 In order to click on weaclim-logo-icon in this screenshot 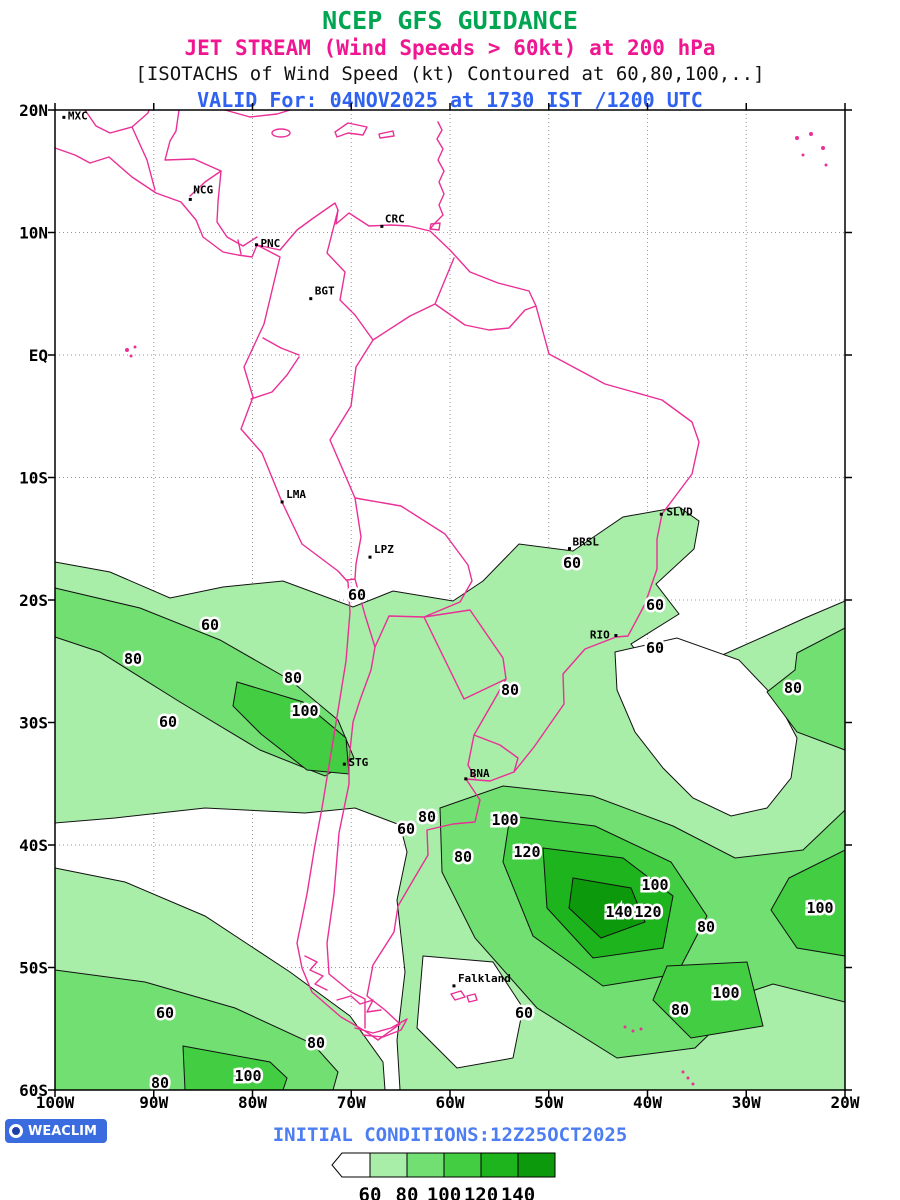, I will do `click(16, 1131)`.